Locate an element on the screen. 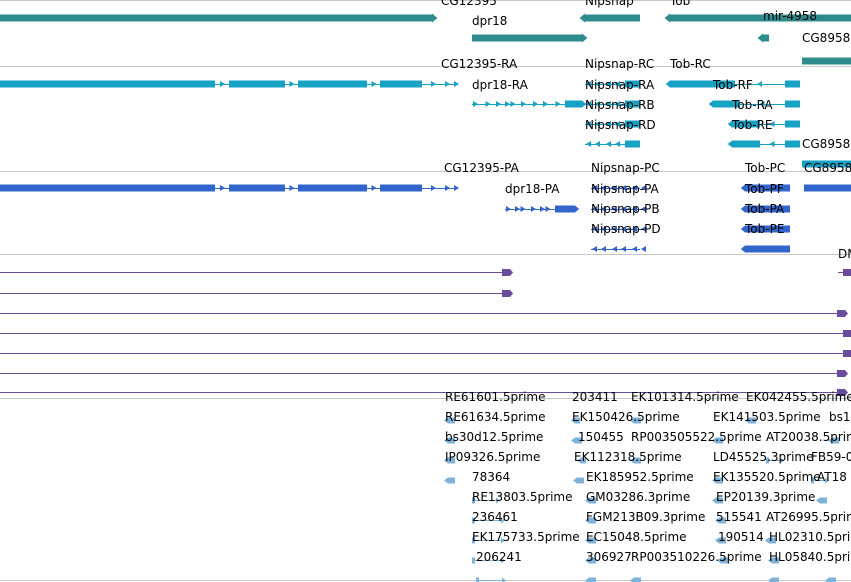 The image size is (851, 582). feature-label: EK112318.5prime is located at coordinates (628, 457).